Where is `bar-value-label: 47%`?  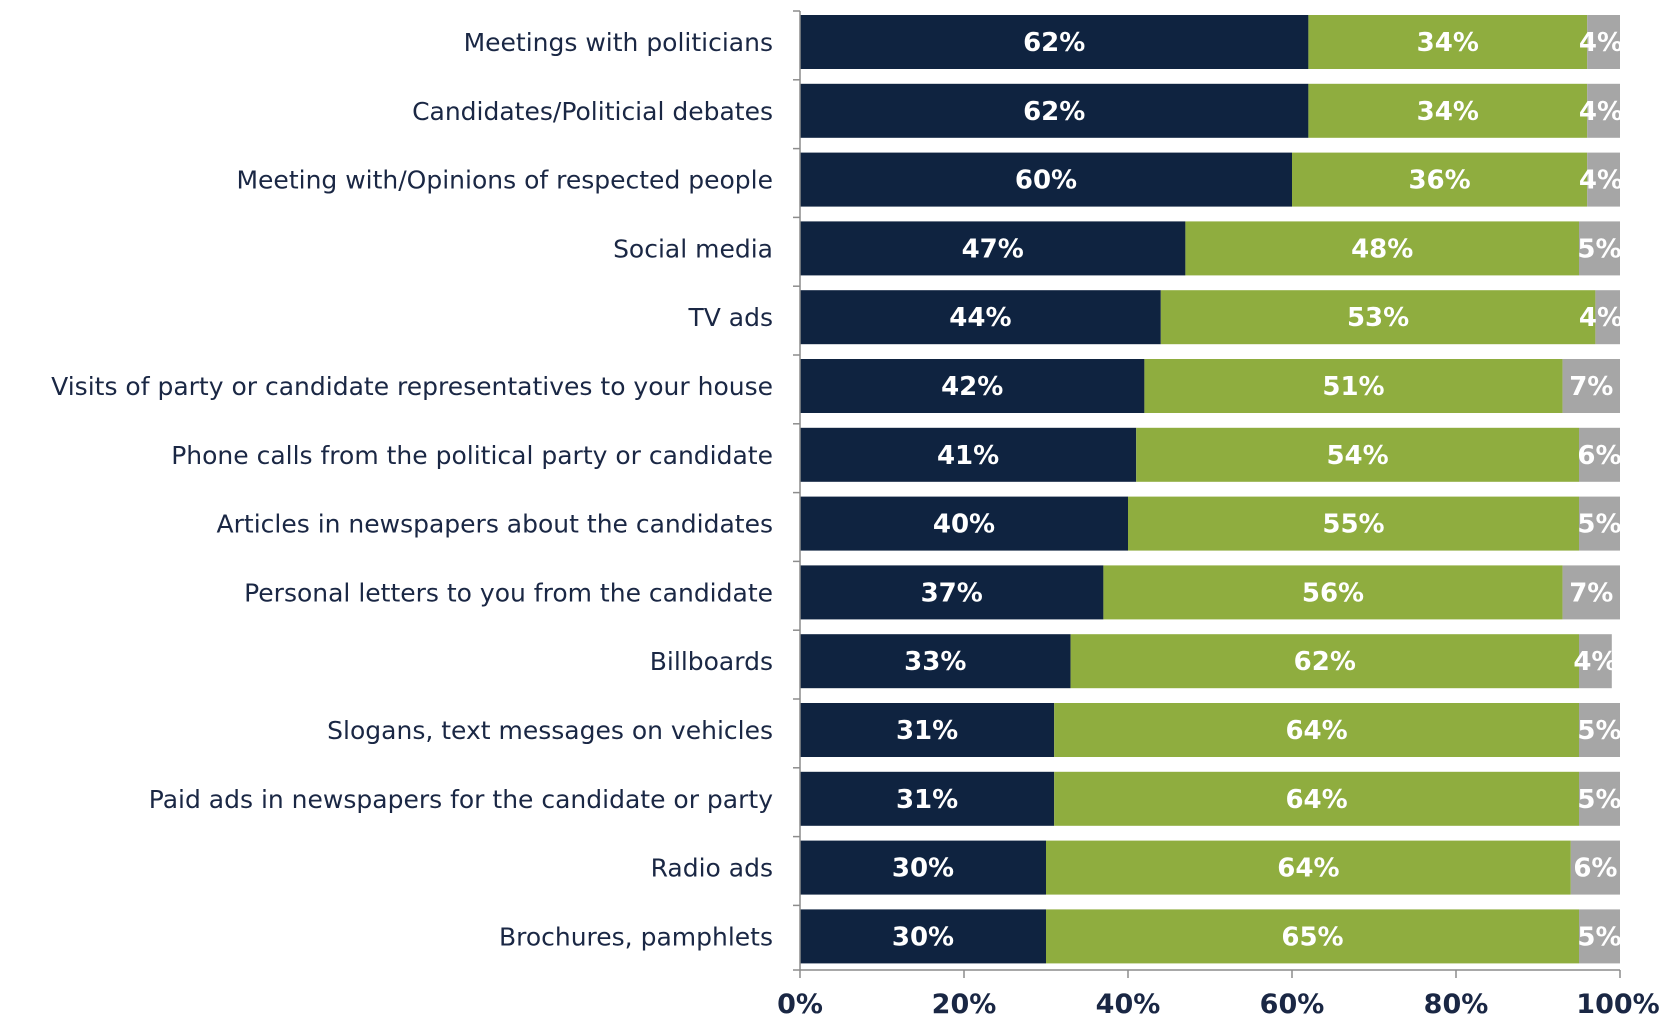
bar-value-label: 47% is located at coordinates (993, 249).